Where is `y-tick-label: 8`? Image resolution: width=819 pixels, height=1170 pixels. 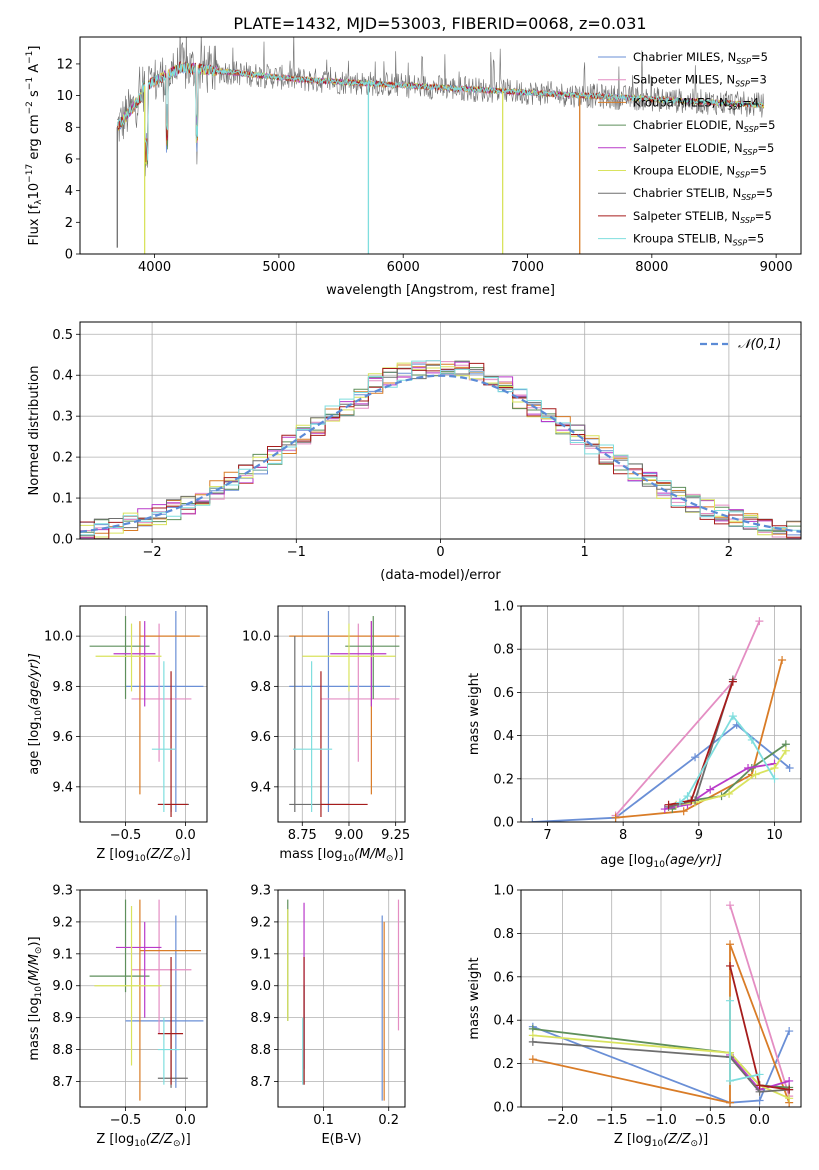
y-tick-label: 8 is located at coordinates (69, 128).